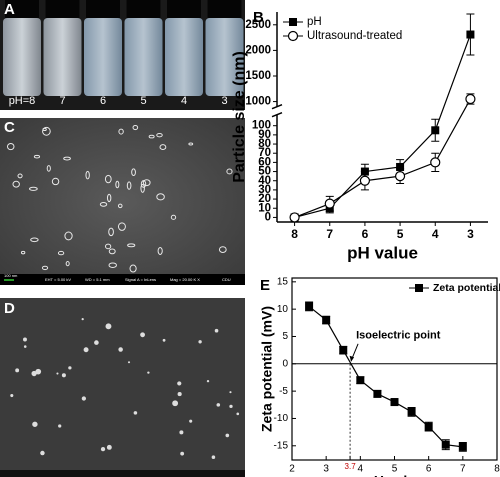 Image resolution: width=500 pixels, height=477 pixels. What do you see at coordinates (398, 336) in the screenshot?
I see `annotation: Isoelectric point` at bounding box center [398, 336].